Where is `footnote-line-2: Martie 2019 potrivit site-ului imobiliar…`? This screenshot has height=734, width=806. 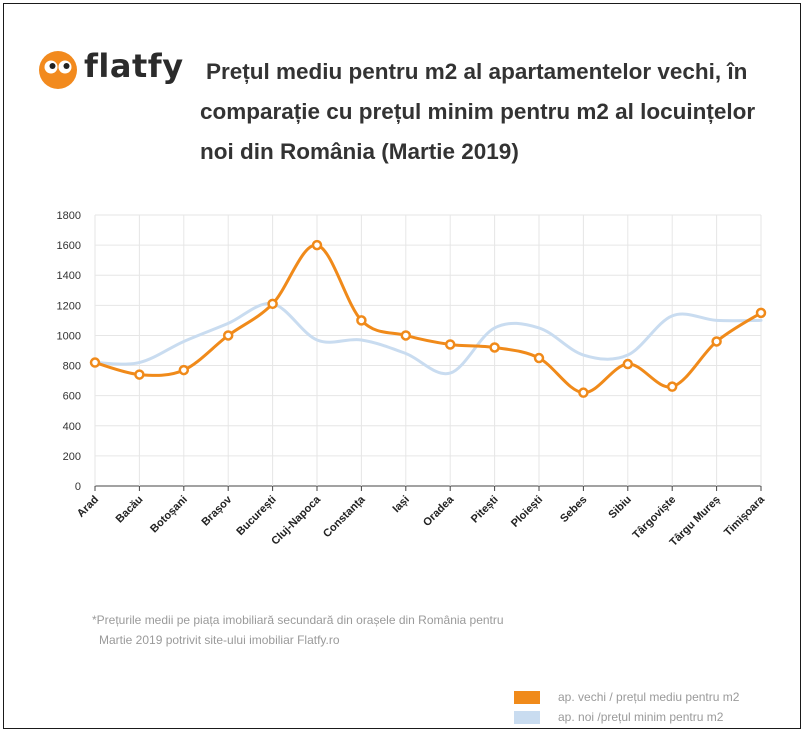
footnote-line-2: Martie 2019 potrivit site-ului imobiliar… is located at coordinates (219, 640).